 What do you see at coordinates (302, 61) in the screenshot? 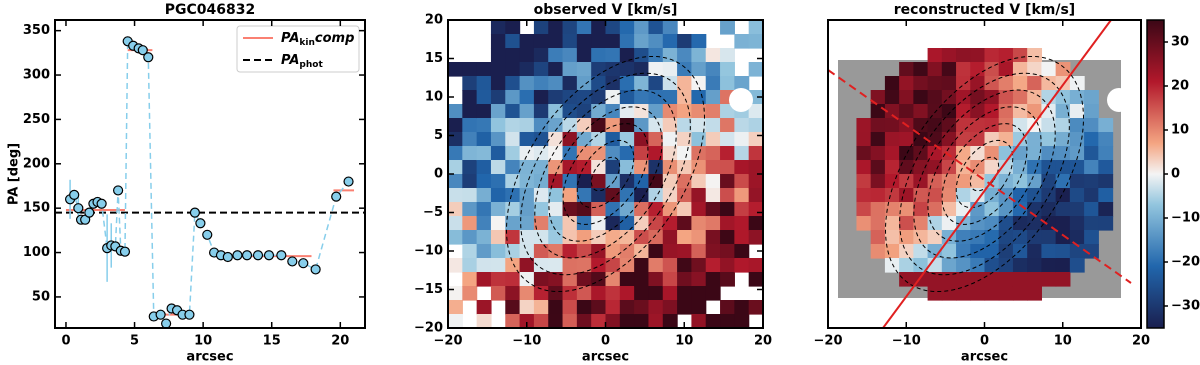
I see `legend-label: PAphot` at bounding box center [302, 61].